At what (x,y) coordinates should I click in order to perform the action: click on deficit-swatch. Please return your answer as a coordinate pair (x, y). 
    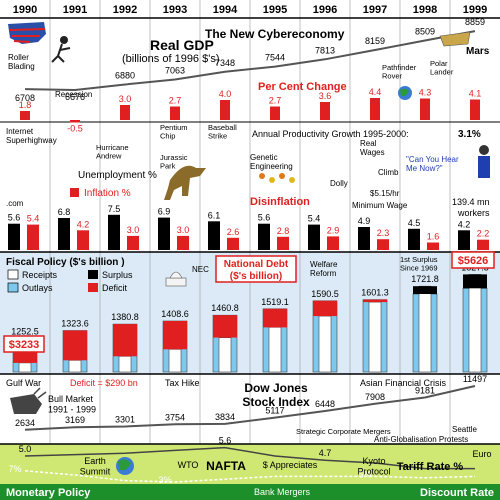
    Looking at the image, I should click on (93, 287).